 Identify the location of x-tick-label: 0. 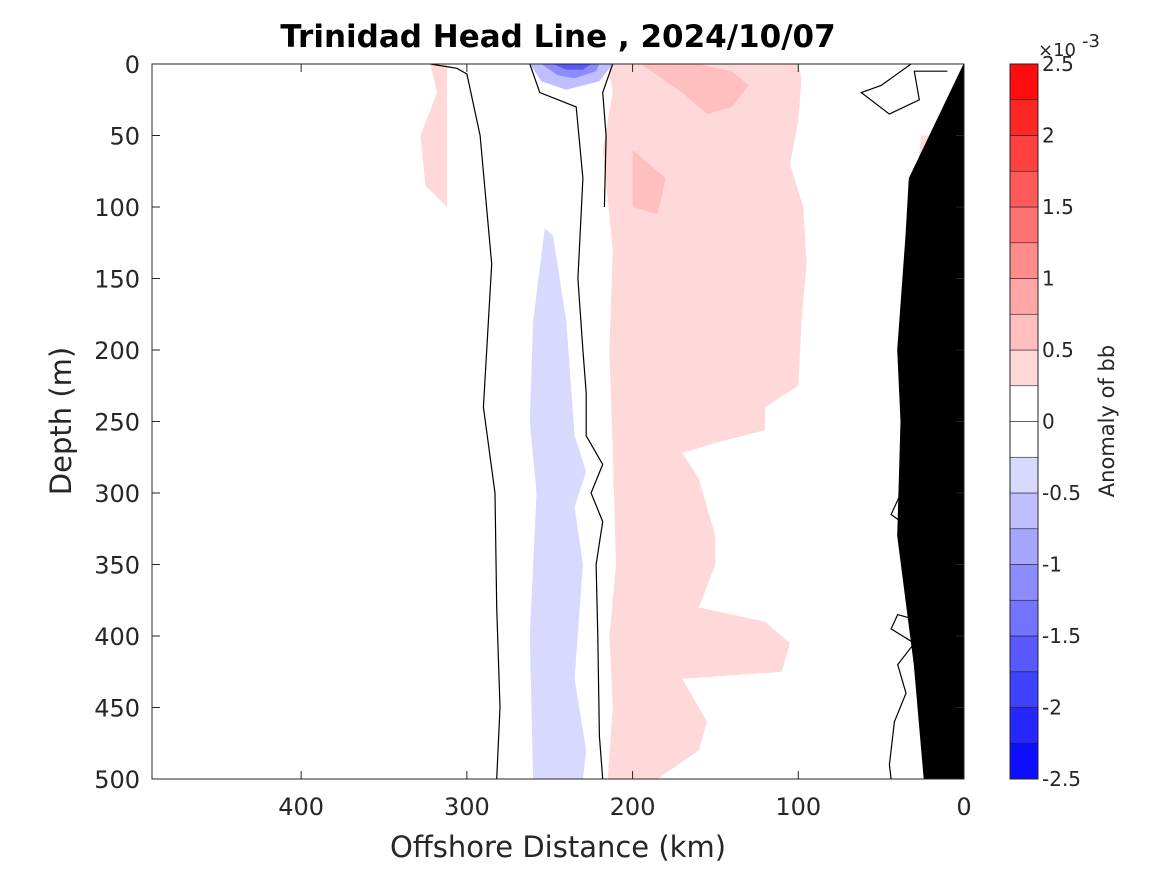
(963, 807).